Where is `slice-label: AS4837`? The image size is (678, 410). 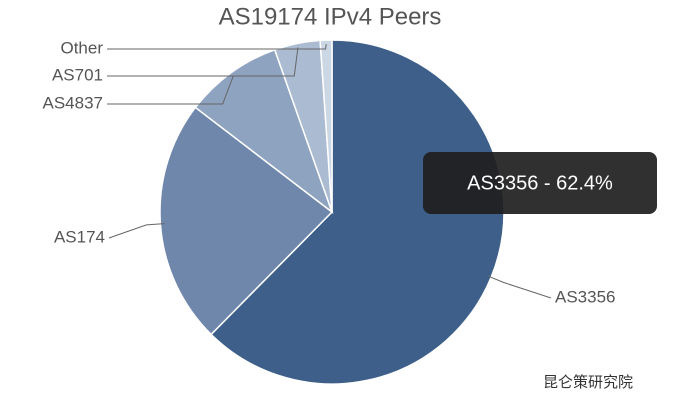
slice-label: AS4837 is located at coordinates (73, 102).